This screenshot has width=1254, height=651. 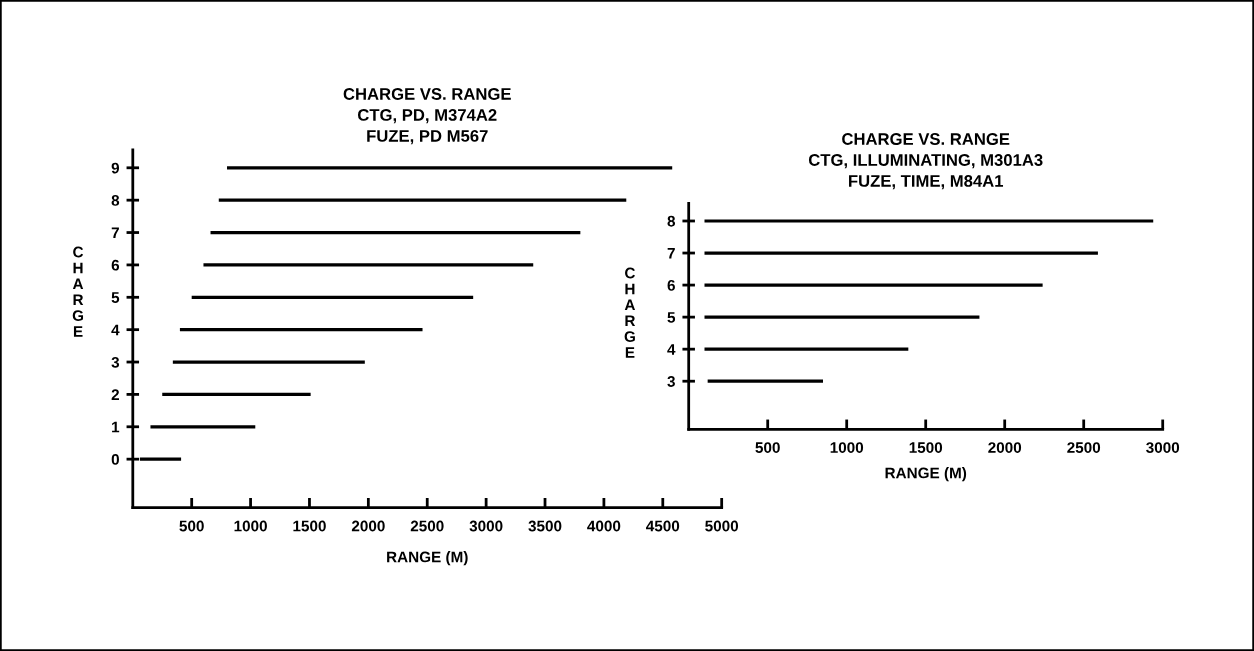 I want to click on y-tick-label: 1, so click(x=116, y=427).